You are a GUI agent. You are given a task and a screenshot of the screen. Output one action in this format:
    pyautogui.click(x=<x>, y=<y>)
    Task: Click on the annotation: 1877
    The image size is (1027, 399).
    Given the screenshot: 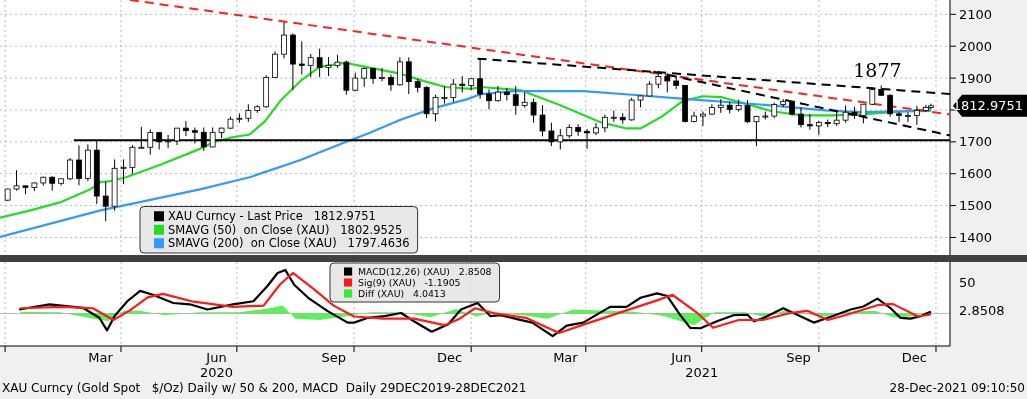 What is the action you would take?
    pyautogui.click(x=877, y=70)
    